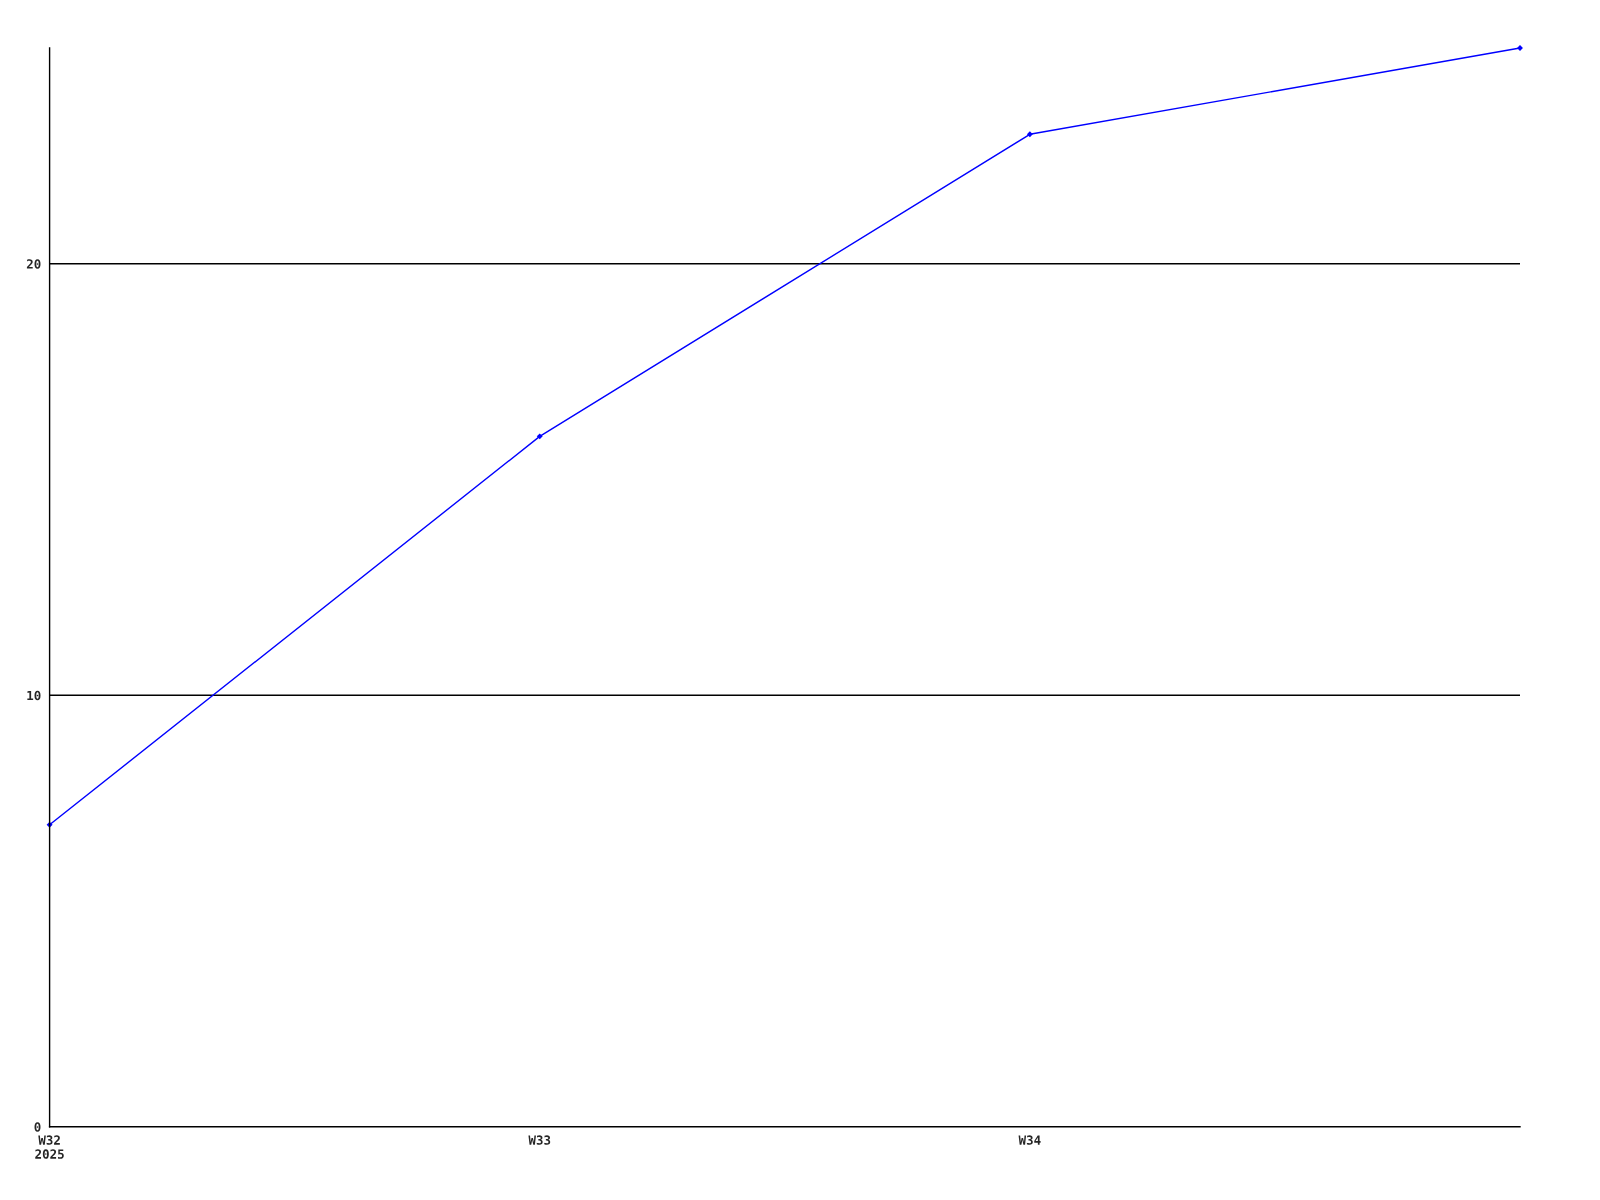  I want to click on x-tick-label: W33, so click(539, 1140).